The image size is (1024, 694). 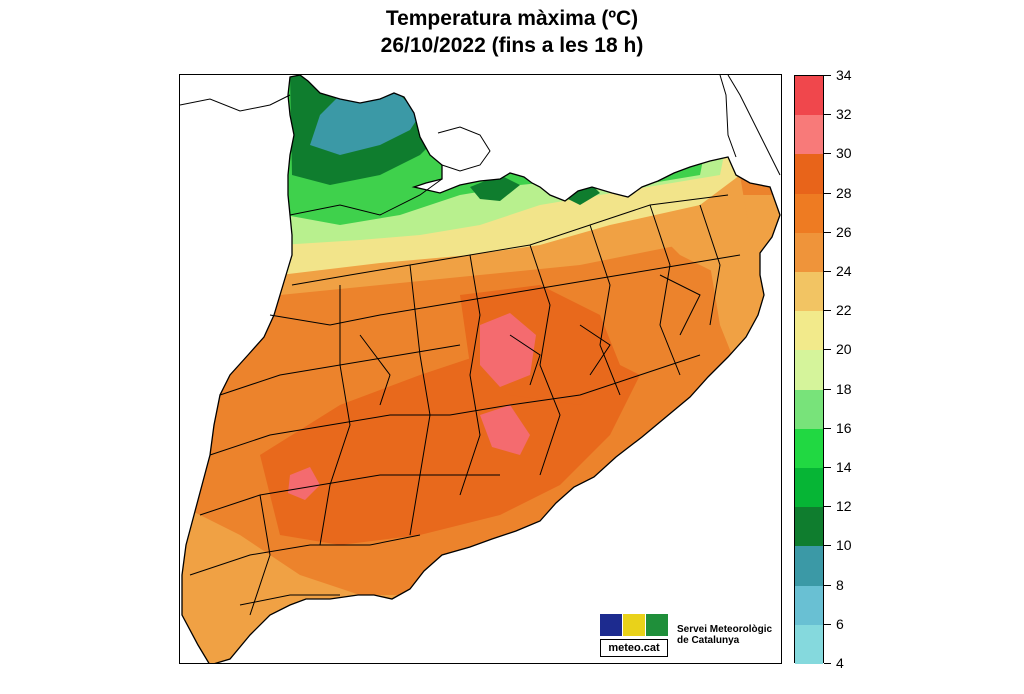 What do you see at coordinates (508, 350) in the screenshot?
I see `zone-hot-central` at bounding box center [508, 350].